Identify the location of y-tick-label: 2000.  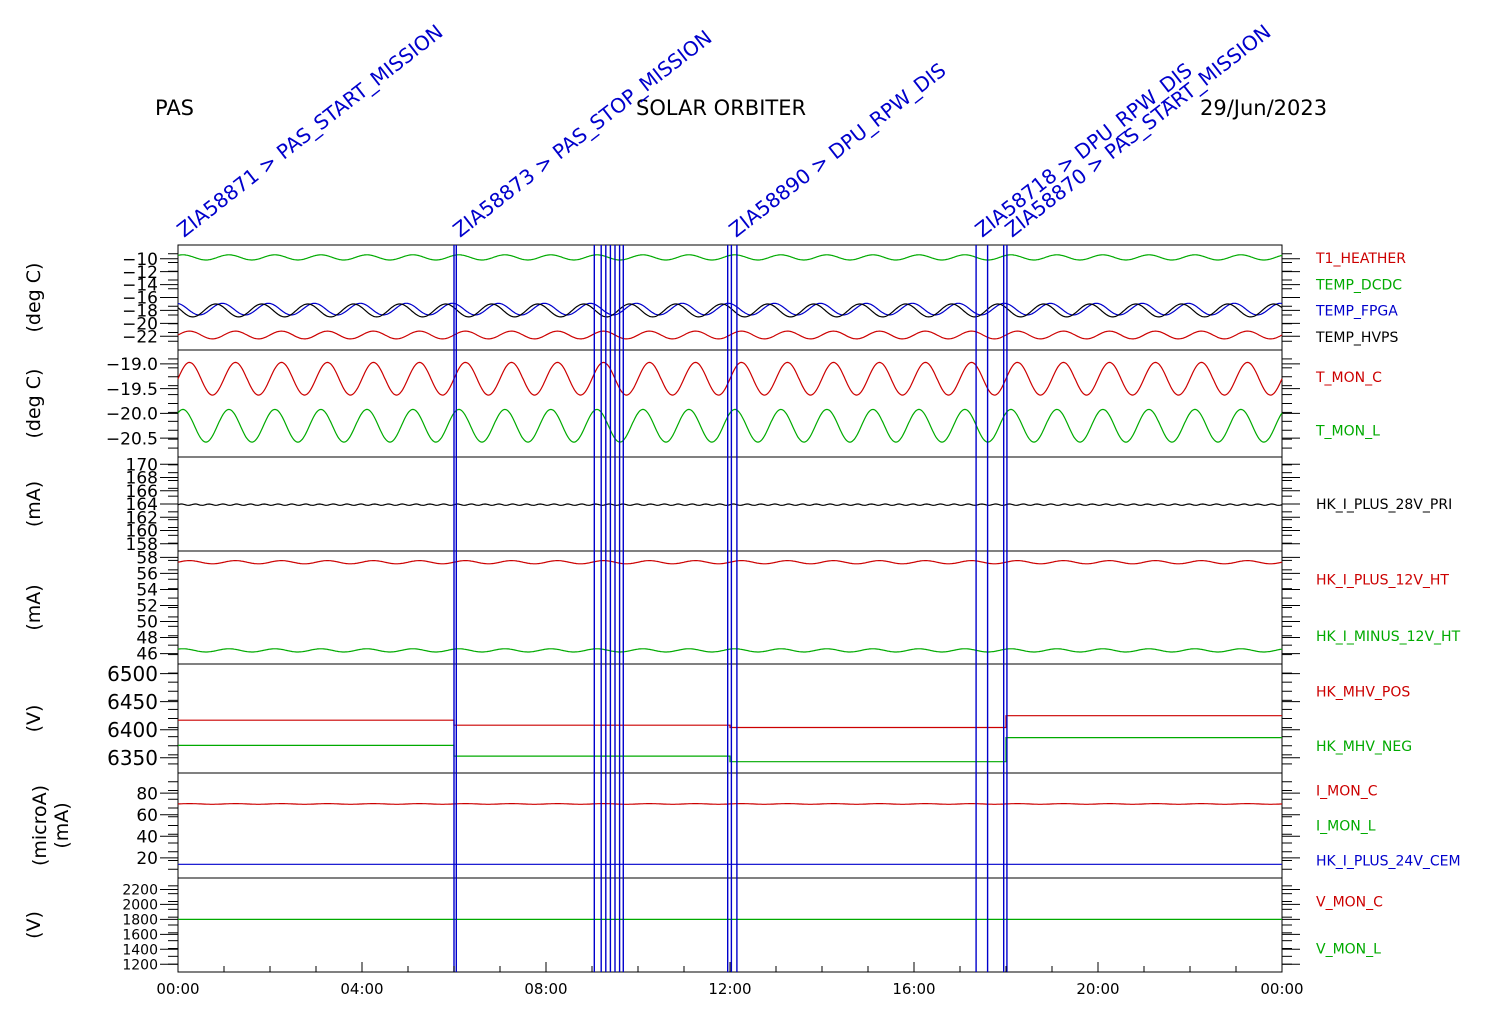
(140, 905).